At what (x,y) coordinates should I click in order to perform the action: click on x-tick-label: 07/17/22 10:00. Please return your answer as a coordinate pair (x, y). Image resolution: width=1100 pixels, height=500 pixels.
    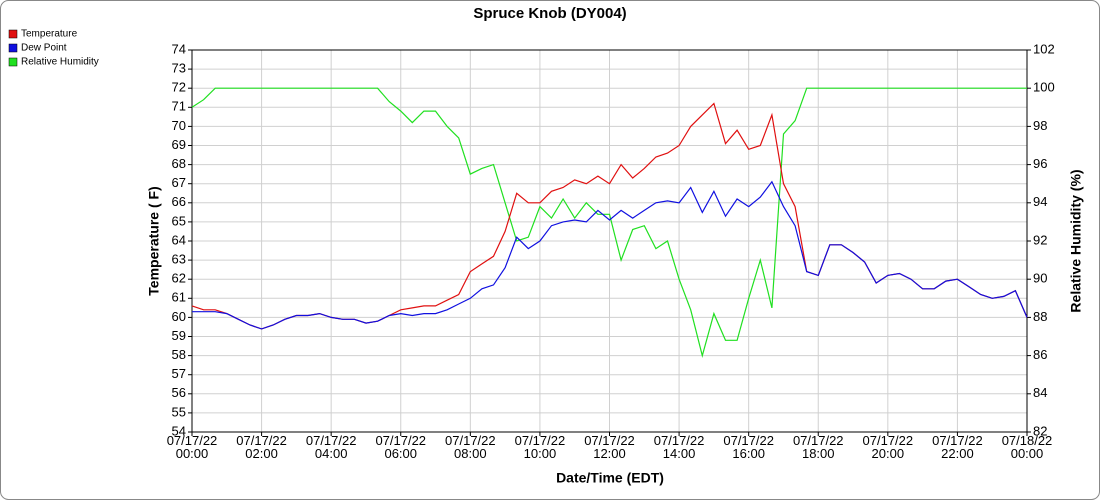
    Looking at the image, I should click on (540, 447).